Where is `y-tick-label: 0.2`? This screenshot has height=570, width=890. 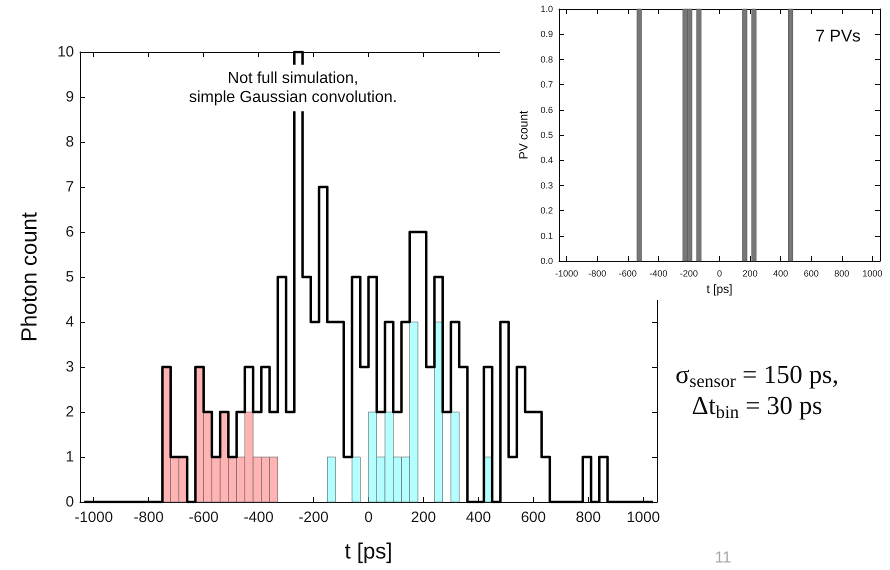
y-tick-label: 0.2 is located at coordinates (546, 211).